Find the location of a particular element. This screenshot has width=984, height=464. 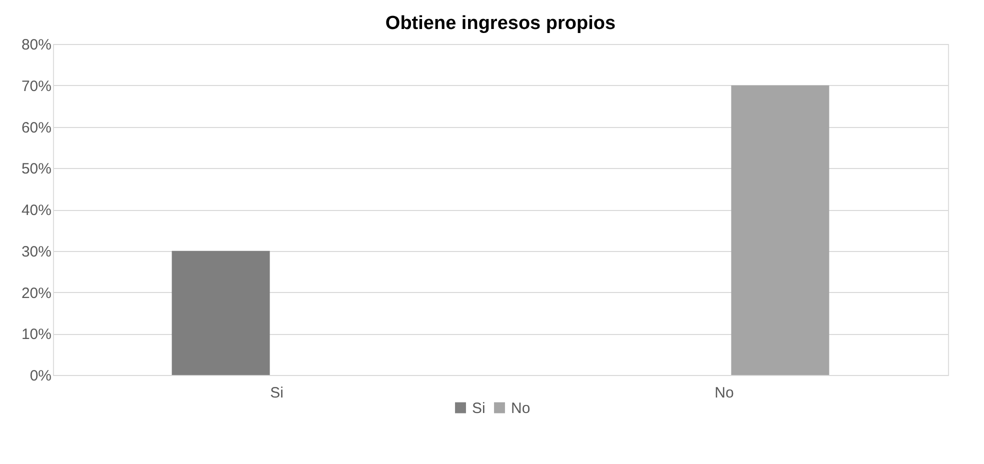

legend-label: No is located at coordinates (520, 408).